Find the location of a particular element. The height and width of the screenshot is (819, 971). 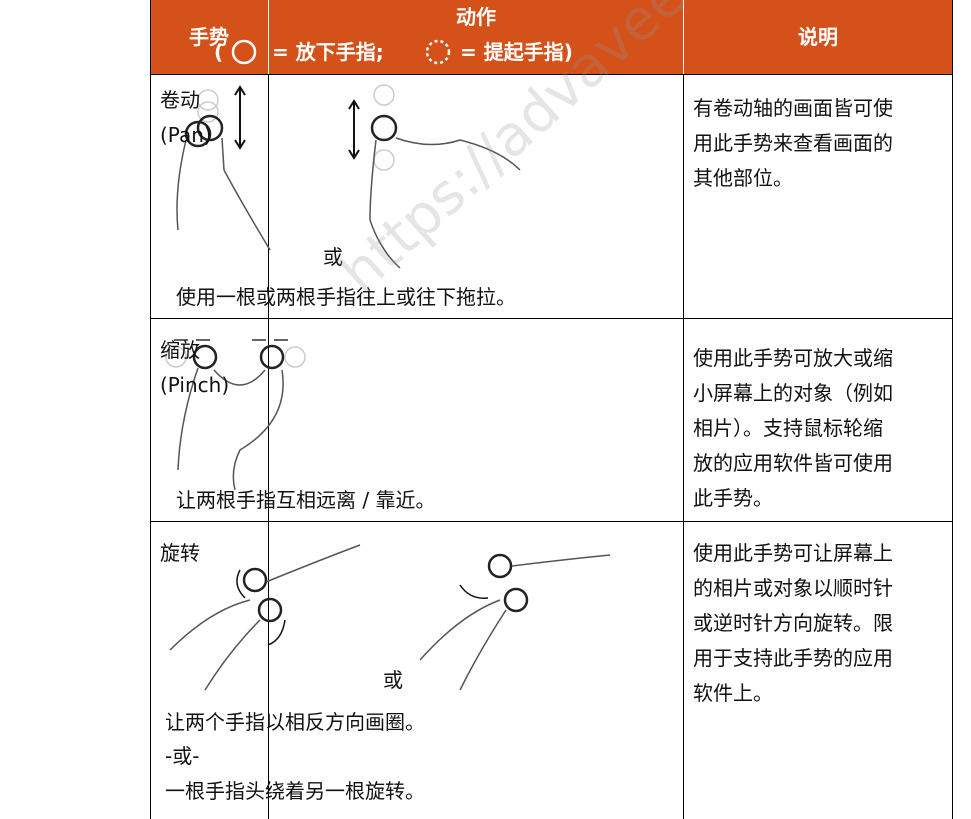

header-cell: 说明 is located at coordinates (818, 37).